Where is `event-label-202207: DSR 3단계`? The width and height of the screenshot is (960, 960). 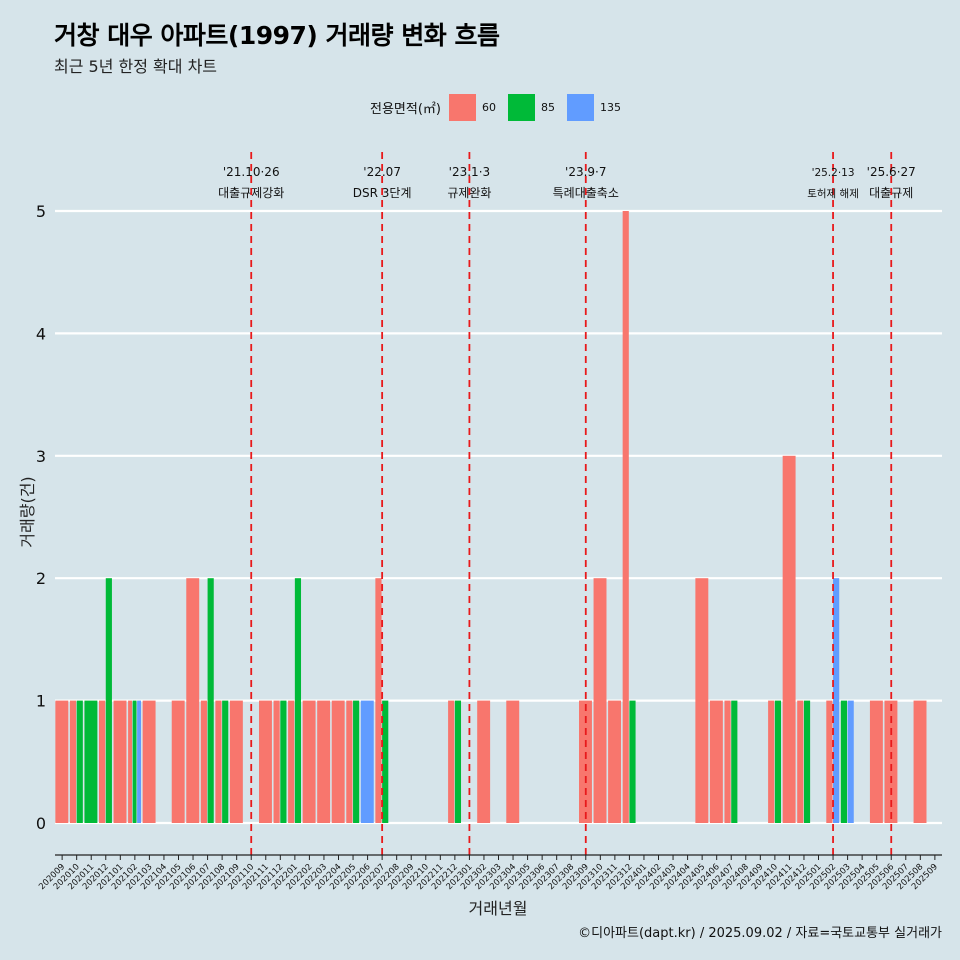
event-label-202207: DSR 3단계 is located at coordinates (382, 193).